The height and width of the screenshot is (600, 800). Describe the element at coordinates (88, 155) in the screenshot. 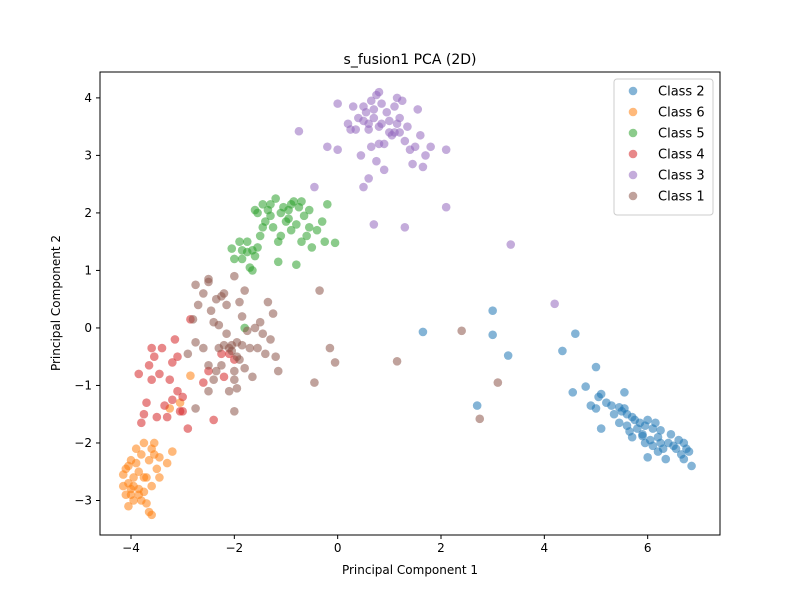

I see `y-tick-label: 3` at that location.